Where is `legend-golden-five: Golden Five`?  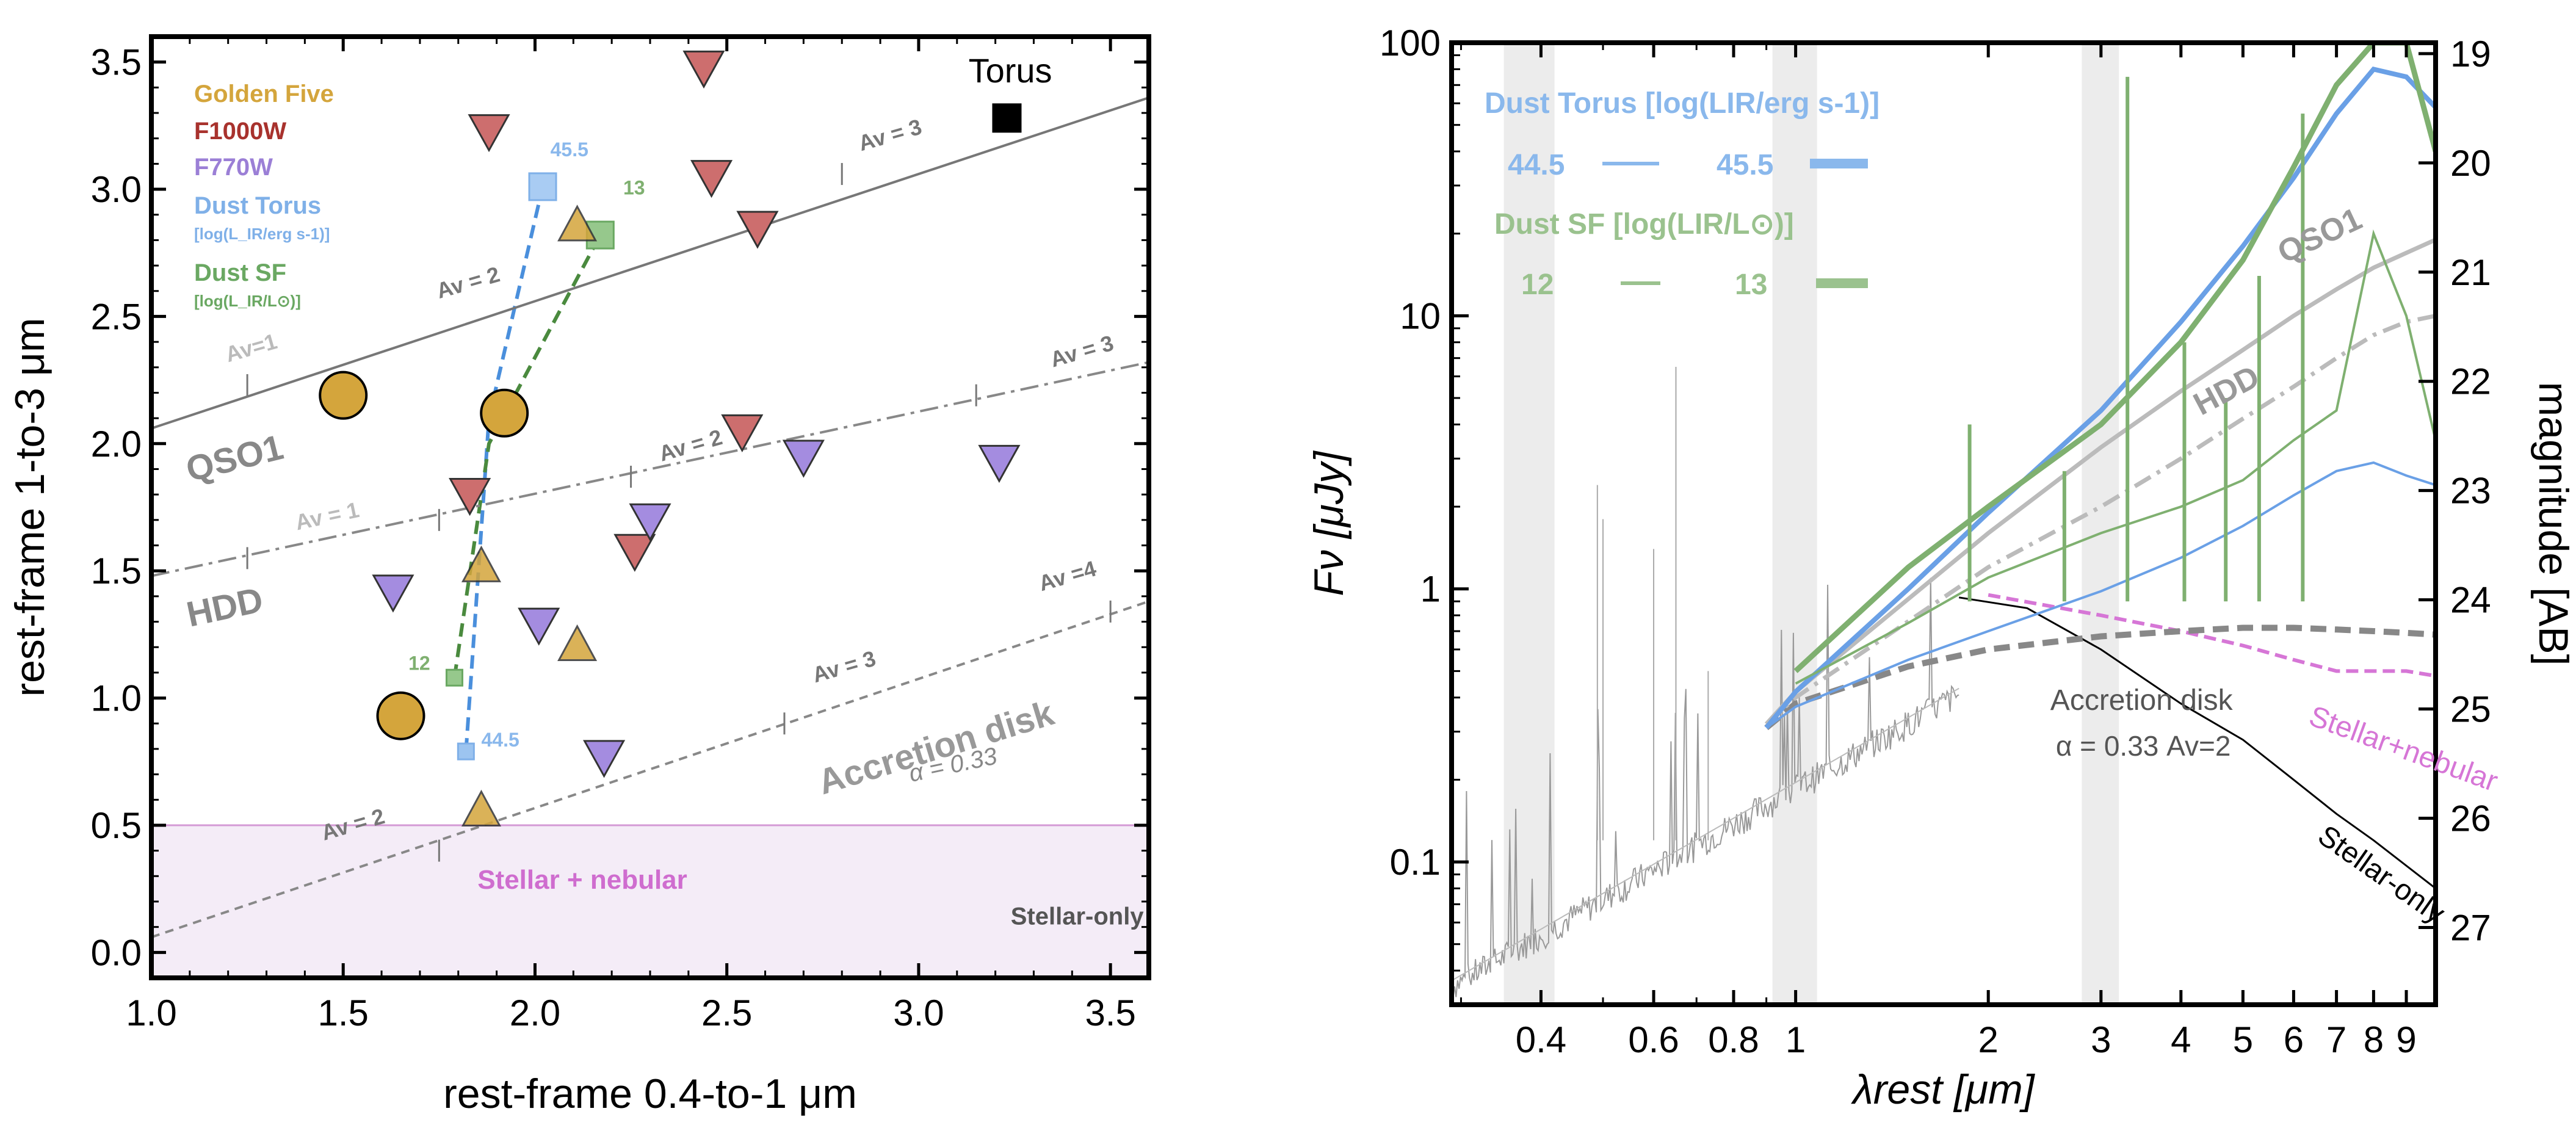 legend-golden-five: Golden Five is located at coordinates (264, 94).